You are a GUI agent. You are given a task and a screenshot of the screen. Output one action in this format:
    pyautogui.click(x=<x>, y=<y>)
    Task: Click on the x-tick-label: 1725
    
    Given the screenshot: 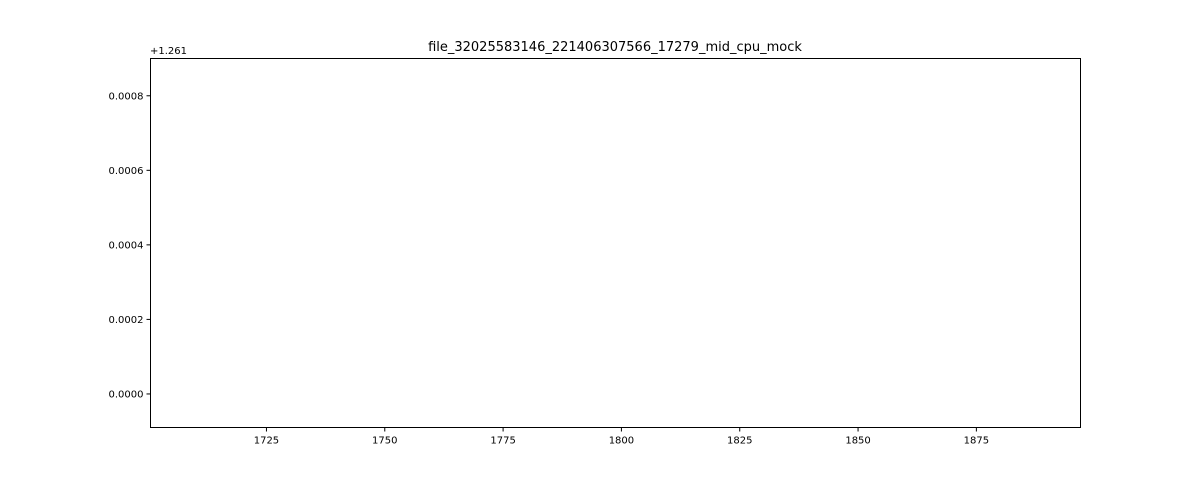 What is the action you would take?
    pyautogui.click(x=266, y=441)
    